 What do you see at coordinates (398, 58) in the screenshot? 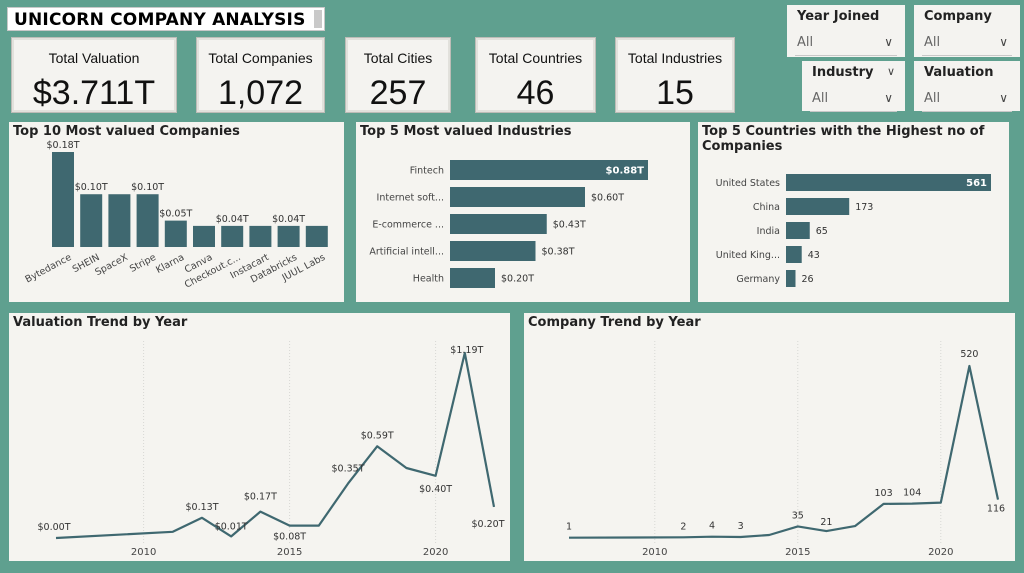
I see `card-label: Total Cities` at bounding box center [398, 58].